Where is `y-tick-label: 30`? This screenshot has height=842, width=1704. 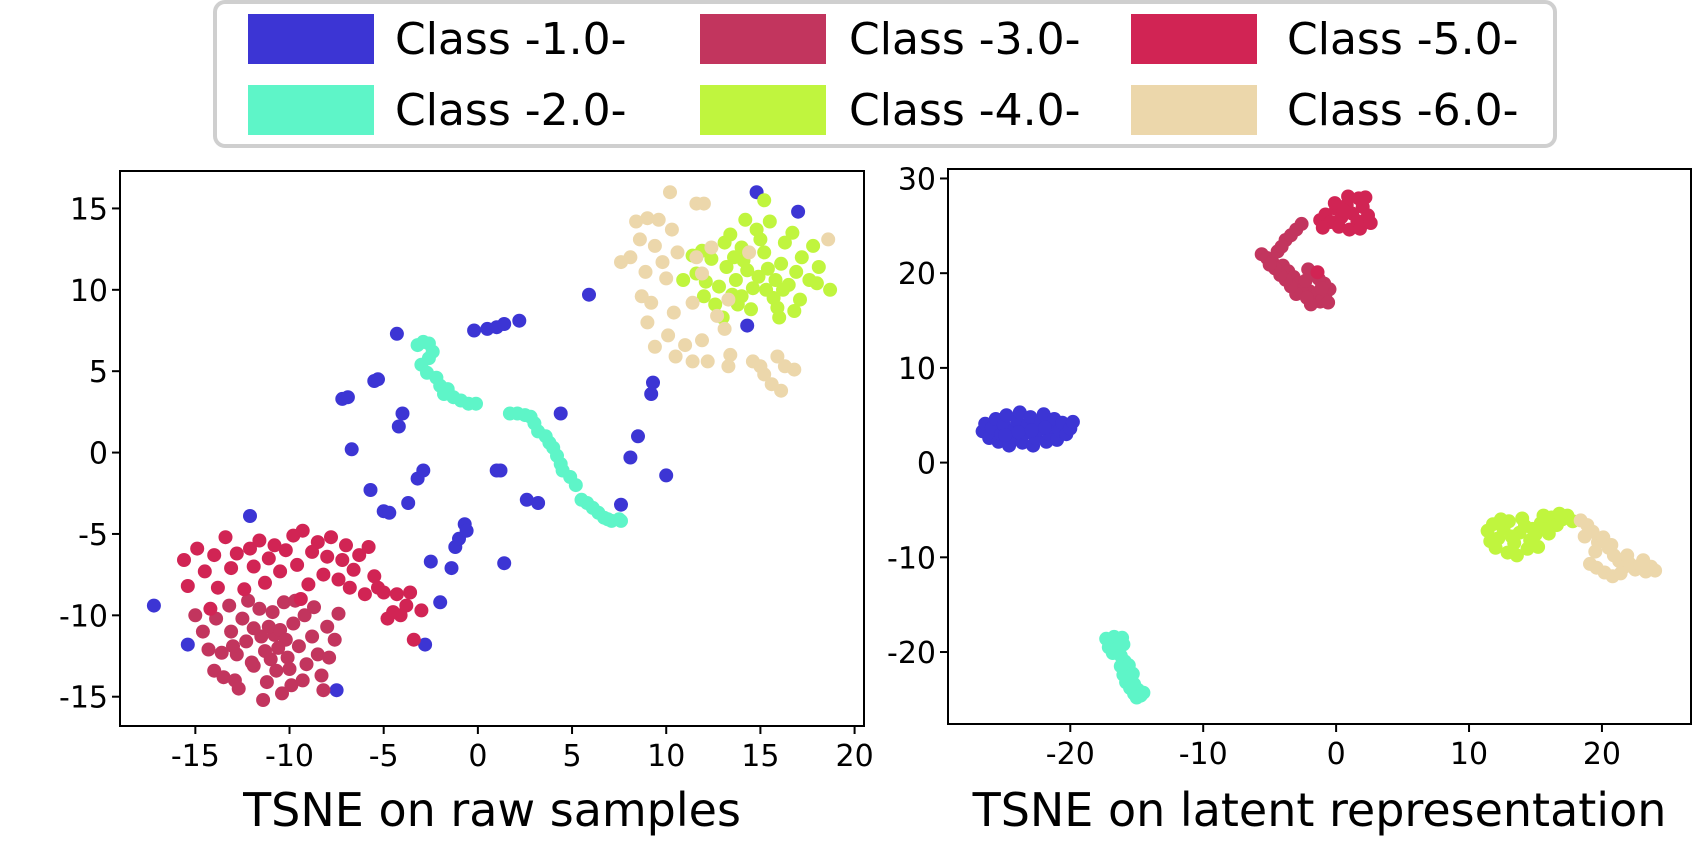 y-tick-label: 30 is located at coordinates (917, 179).